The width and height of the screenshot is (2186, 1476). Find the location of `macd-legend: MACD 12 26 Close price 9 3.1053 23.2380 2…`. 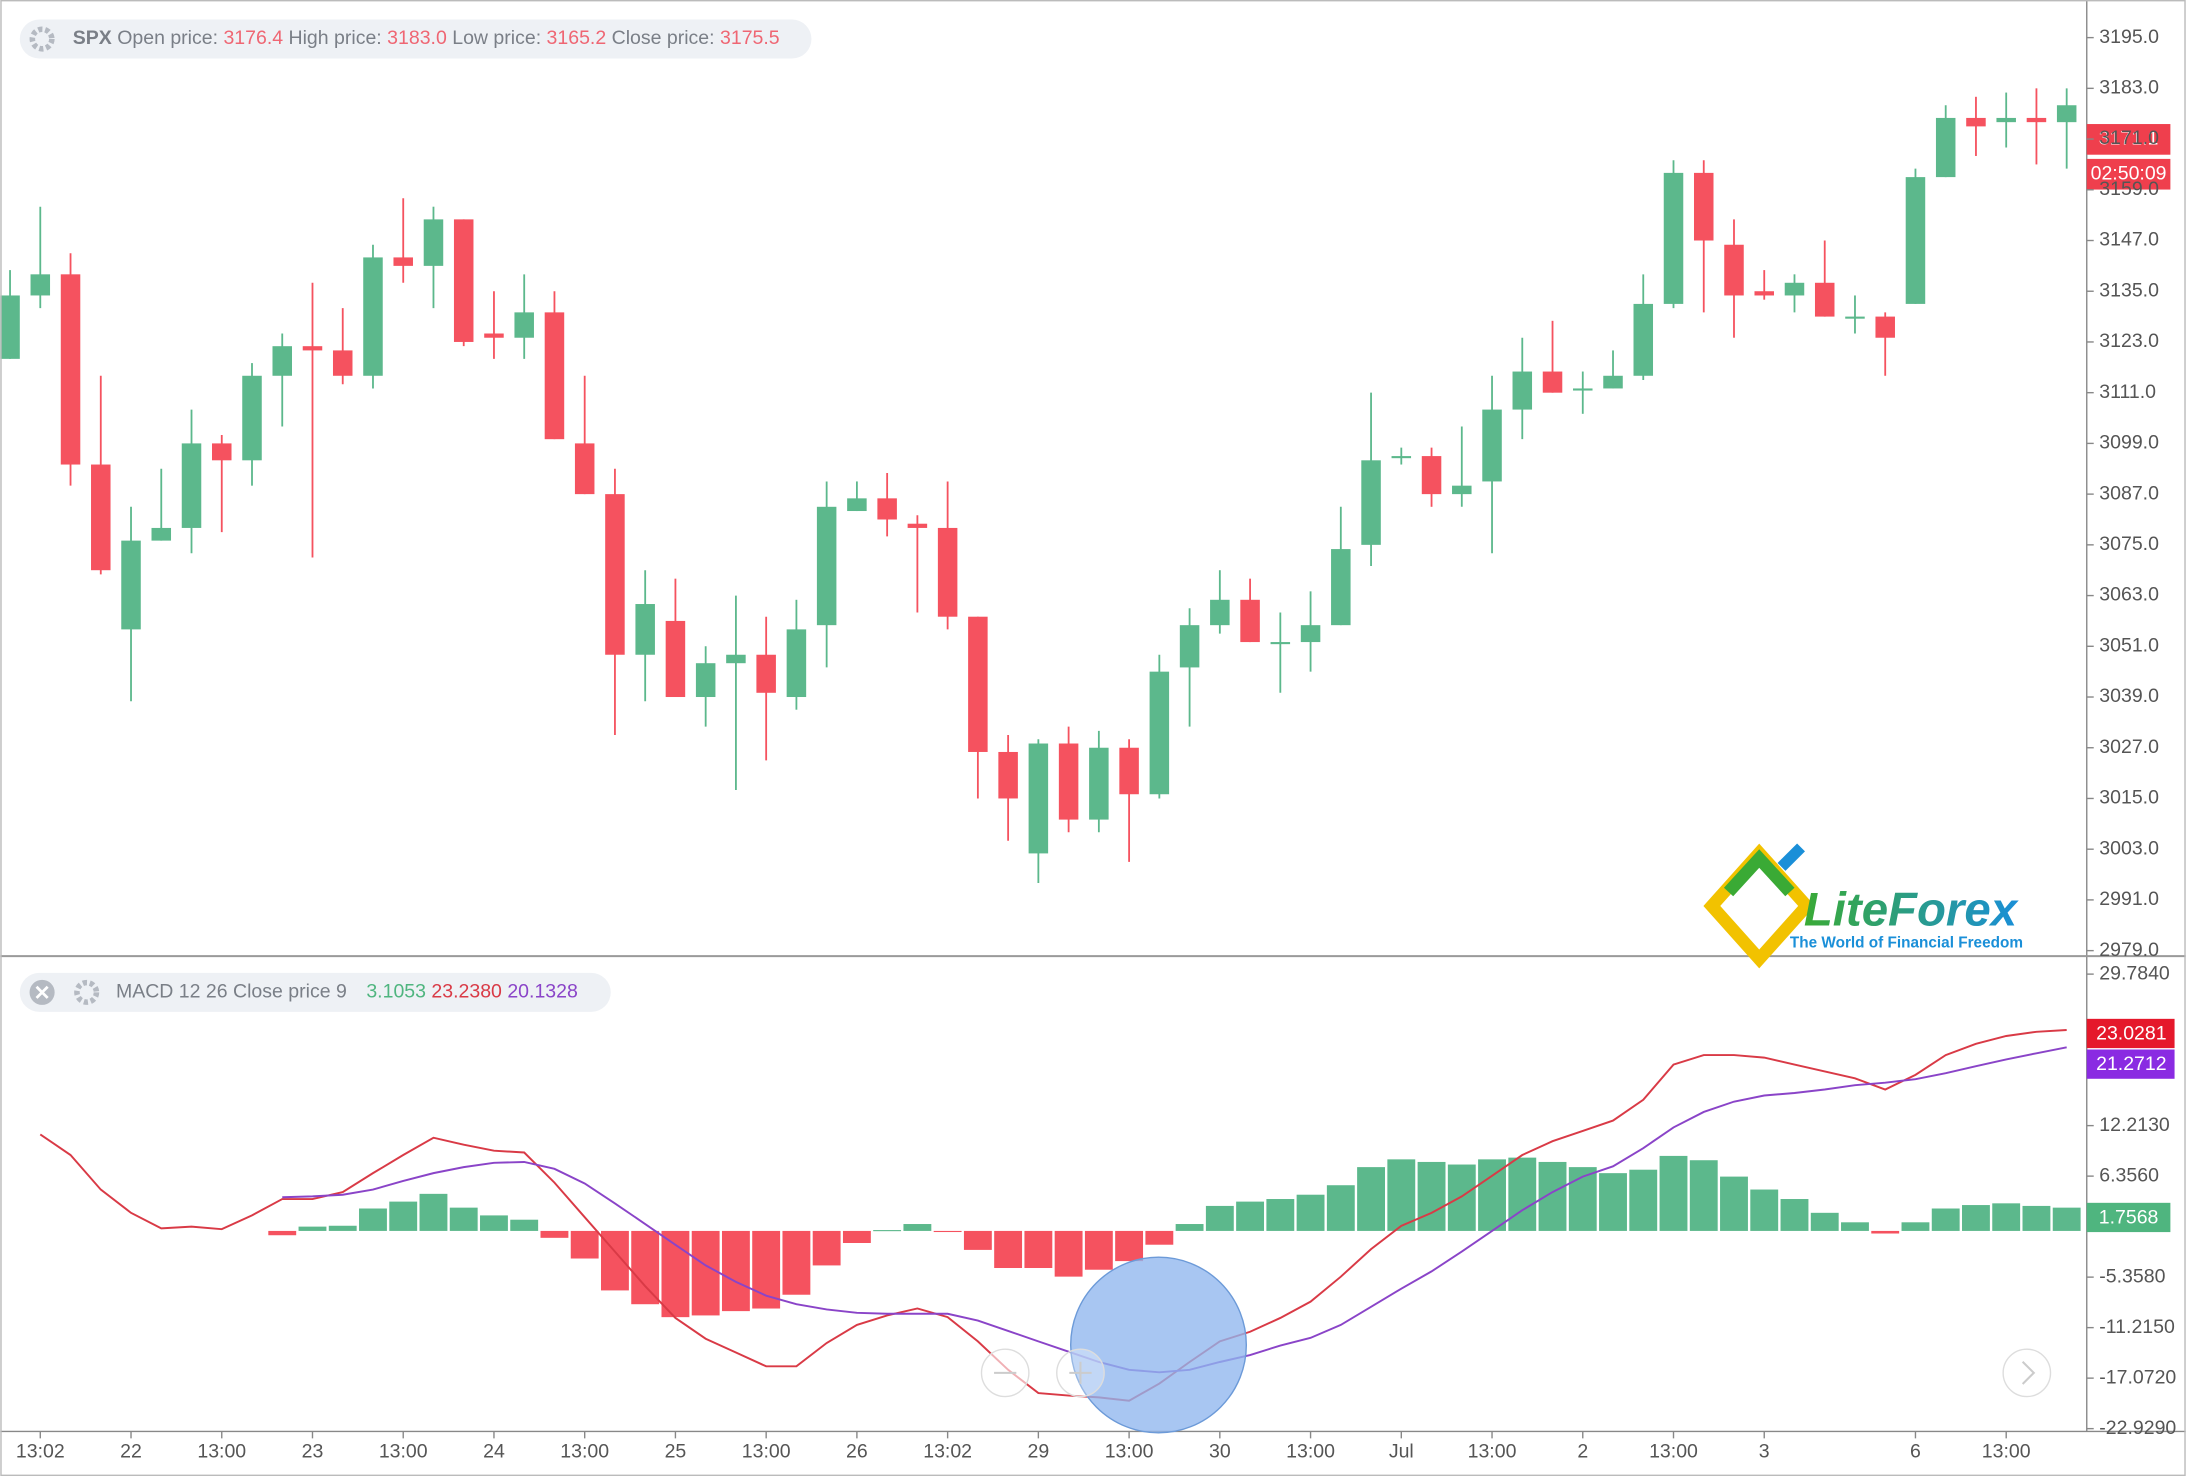

macd-legend: MACD 12 26 Close price 9 3.1053 23.2380 2… is located at coordinates (347, 992).